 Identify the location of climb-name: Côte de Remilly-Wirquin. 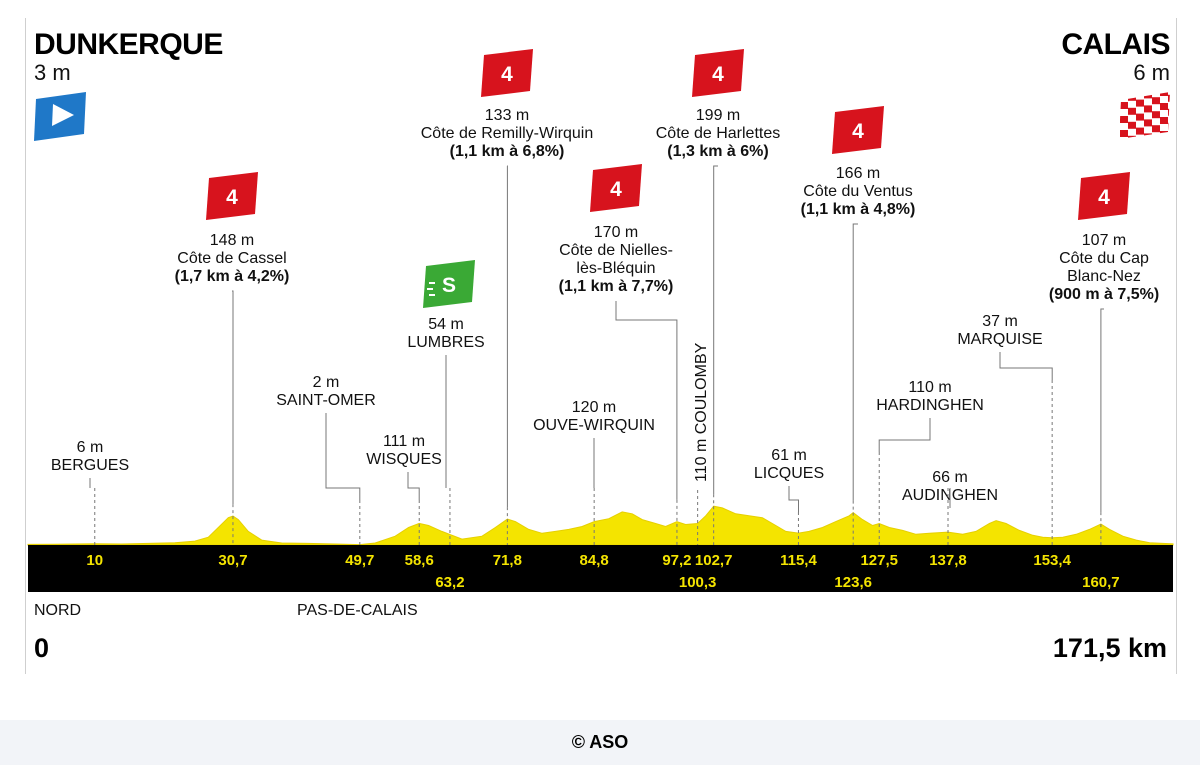
(507, 133).